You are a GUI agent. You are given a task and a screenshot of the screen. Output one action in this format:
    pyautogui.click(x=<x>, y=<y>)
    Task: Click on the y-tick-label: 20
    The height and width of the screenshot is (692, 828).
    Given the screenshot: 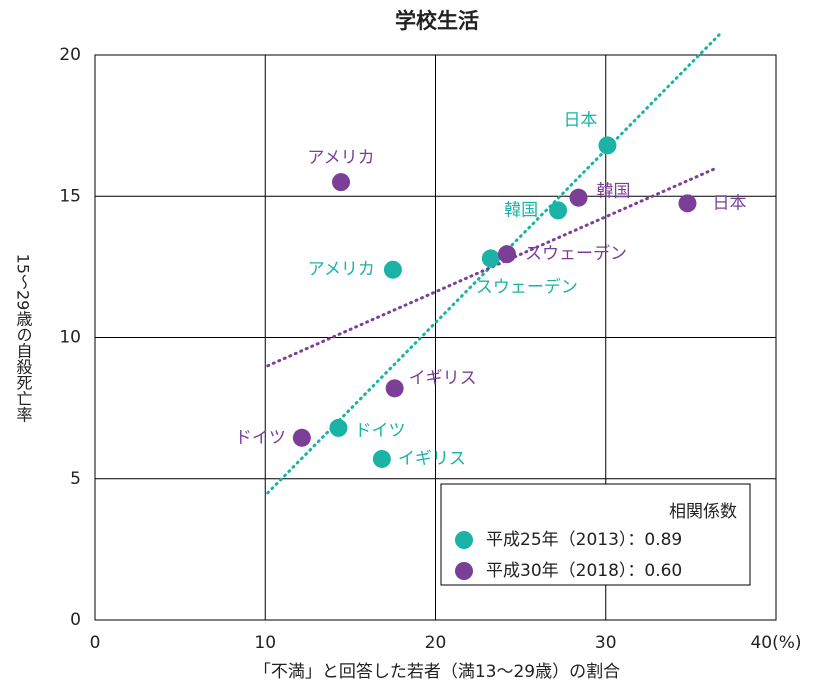 What is the action you would take?
    pyautogui.click(x=70, y=55)
    